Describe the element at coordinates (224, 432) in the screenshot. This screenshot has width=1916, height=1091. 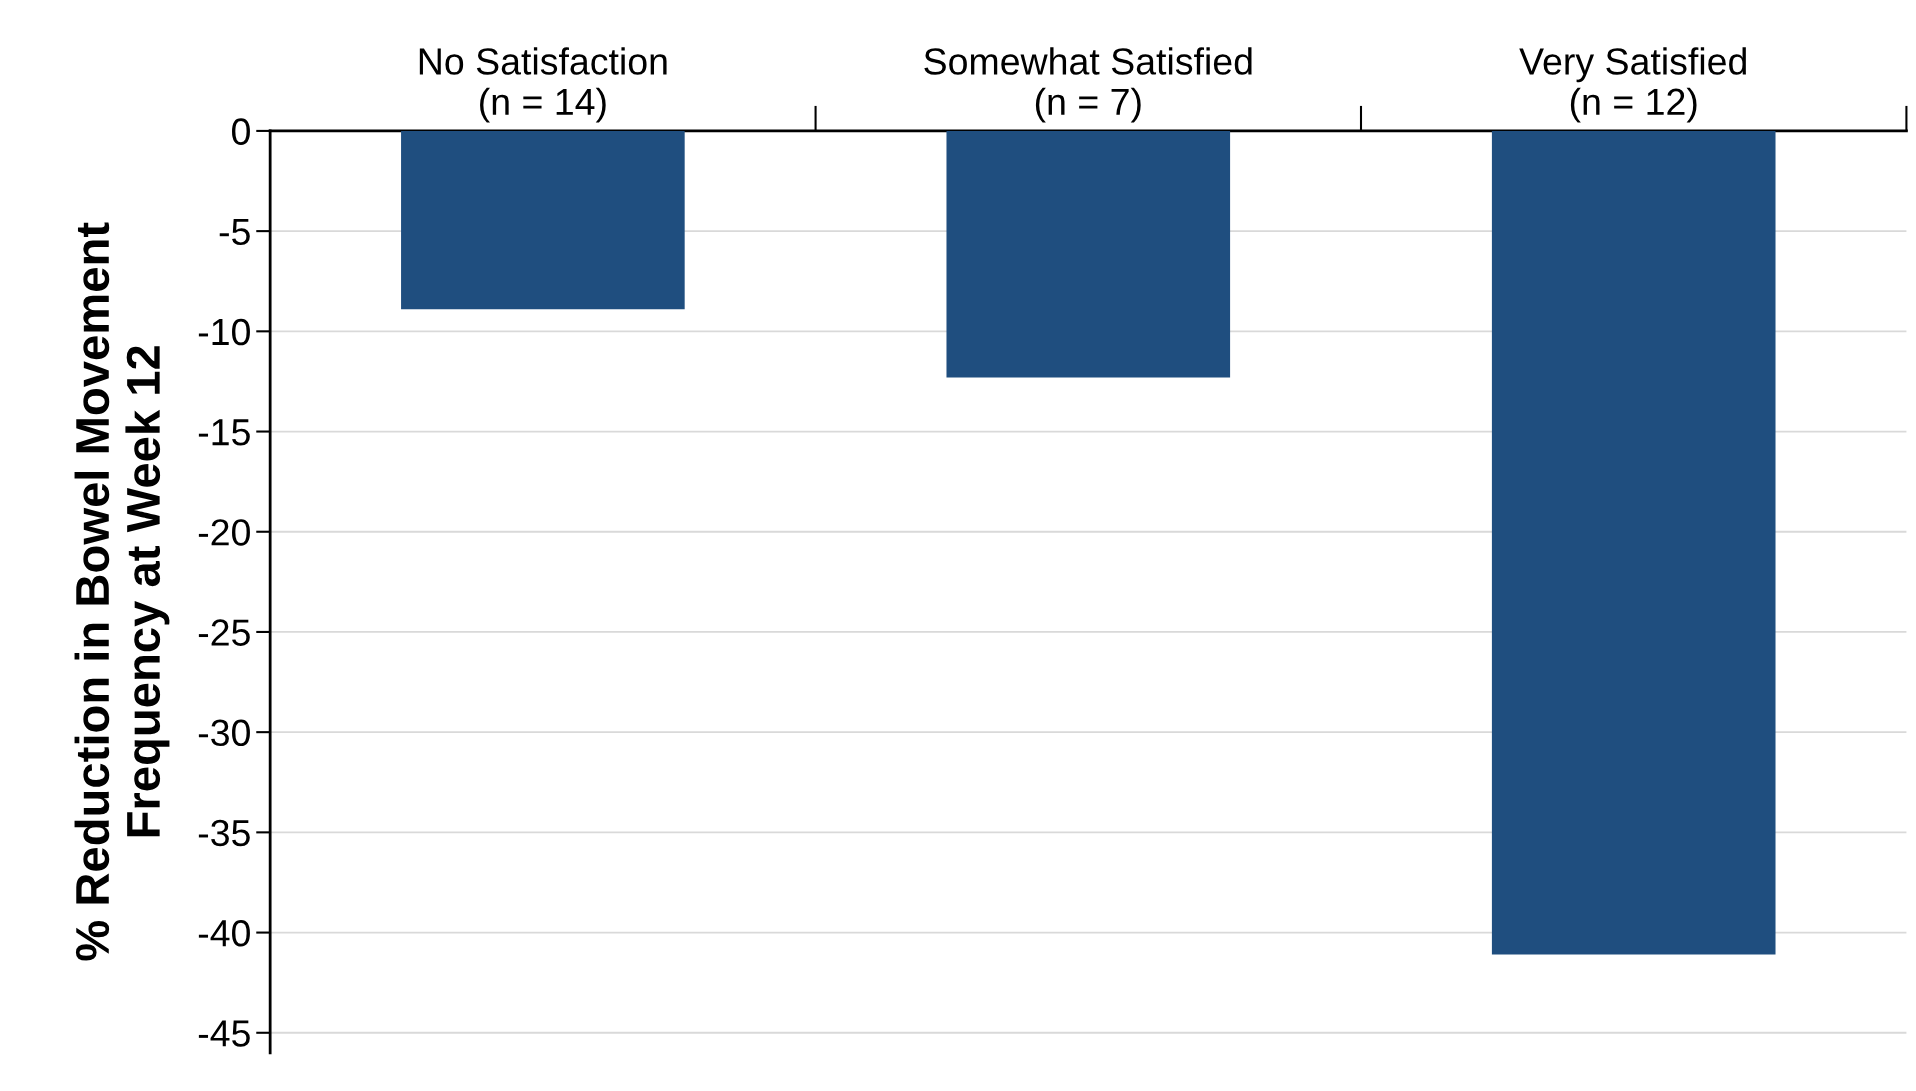
I see `y-tick-label: -15` at that location.